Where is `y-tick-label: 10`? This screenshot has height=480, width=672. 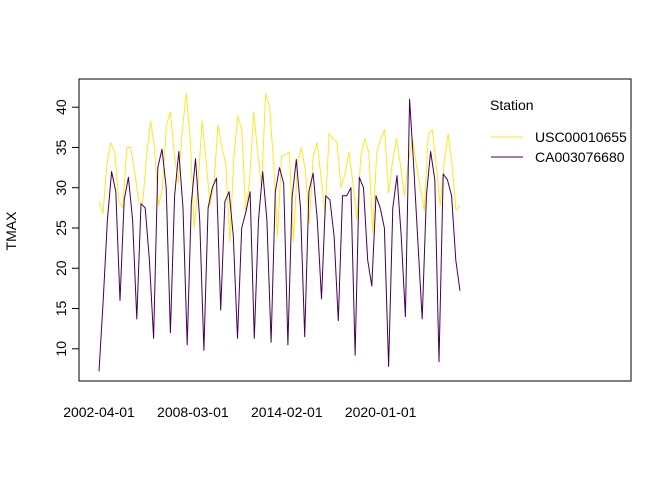 y-tick-label: 10 is located at coordinates (61, 349).